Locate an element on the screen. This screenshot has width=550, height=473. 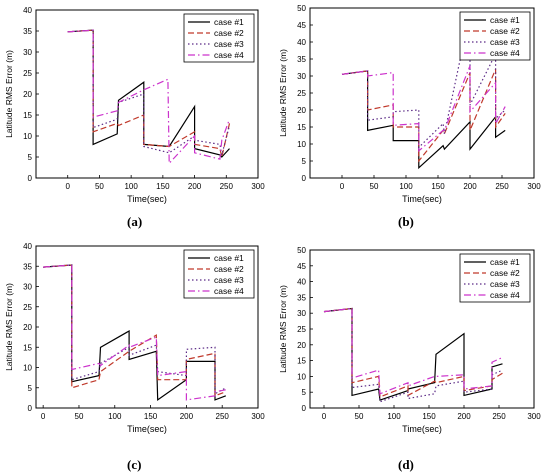
x-tick-label-b-50: 50 is located at coordinates (374, 186).